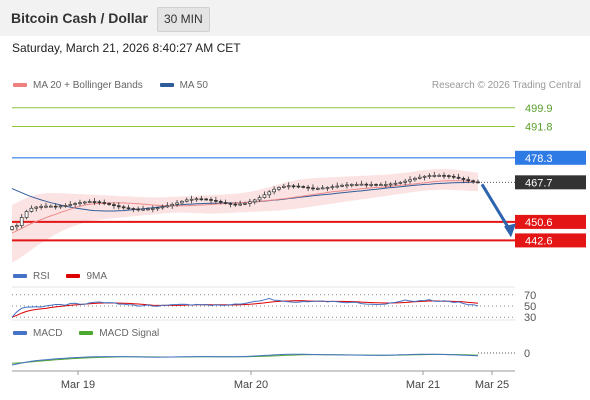  I want to click on price-legend: MA 20 + Bollinger Bands MA 50, so click(110, 86).